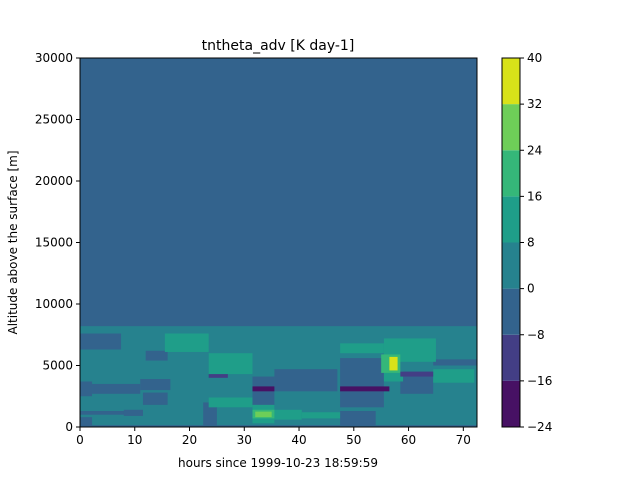 Image resolution: width=640 pixels, height=480 pixels. Describe the element at coordinates (463, 440) in the screenshot. I see `x-tick-label: 70` at that location.